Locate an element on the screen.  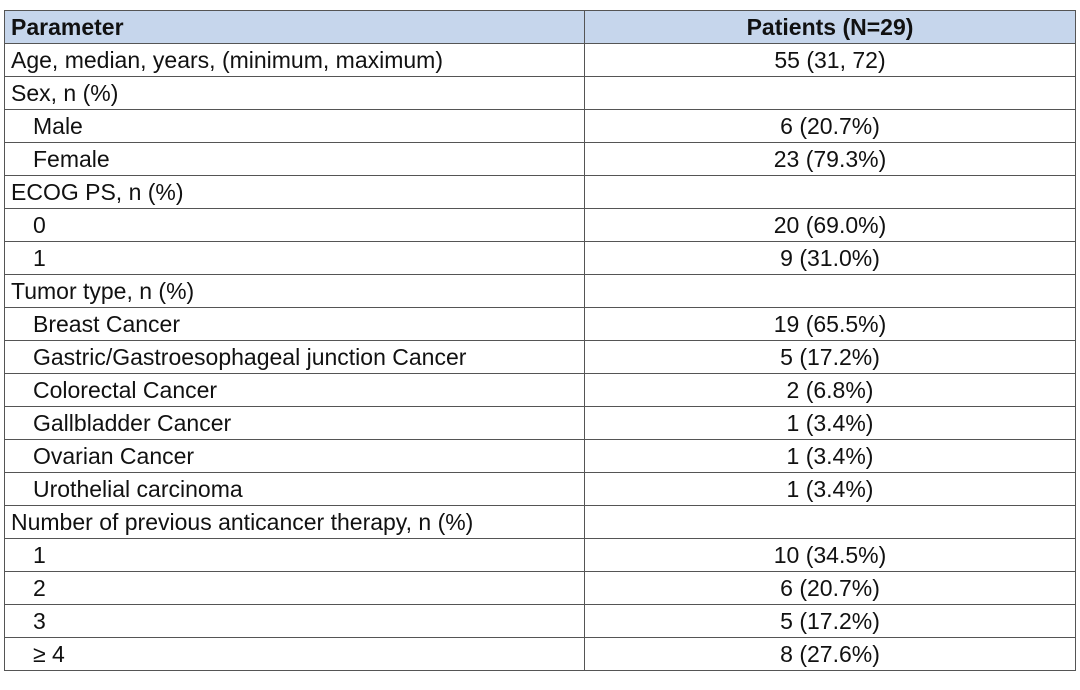
header-row: Parameter Patients (N=29) is located at coordinates (540, 27).